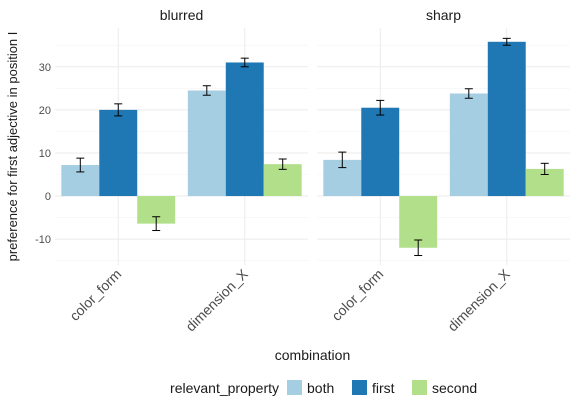 This screenshot has width=570, height=405. I want to click on bar-blurred-color_form-first, so click(118, 153).